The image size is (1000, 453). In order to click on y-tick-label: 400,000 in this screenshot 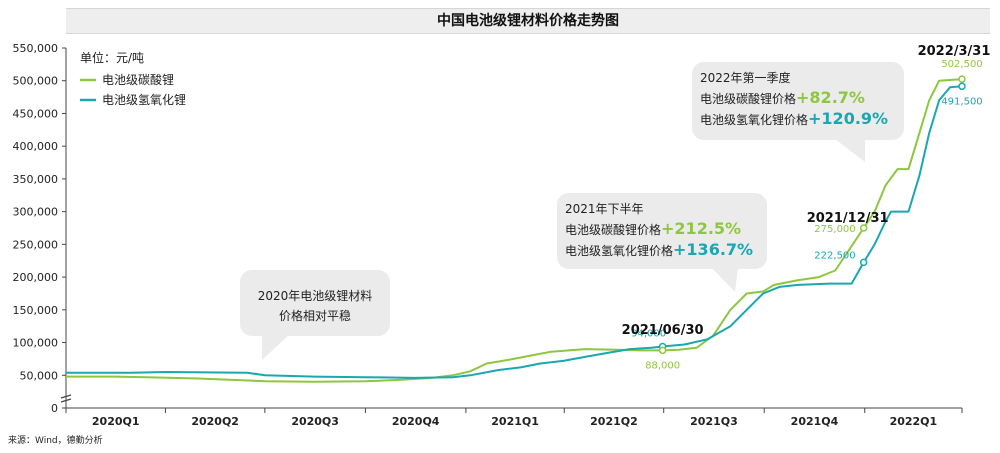, I will do `click(36, 146)`.